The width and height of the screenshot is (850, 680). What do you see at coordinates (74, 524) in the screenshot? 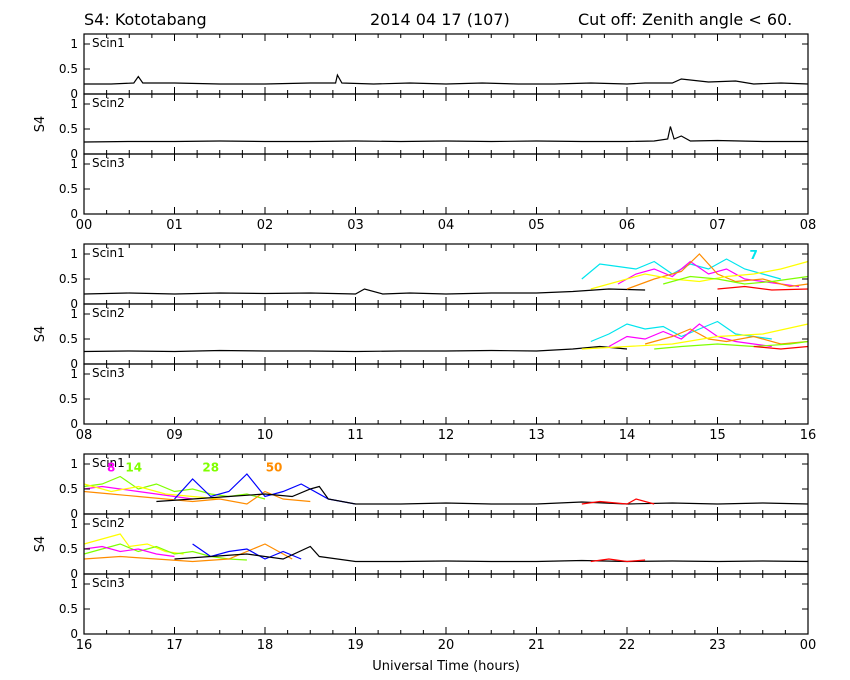
I see `y-tick-label-b2-p1-2: 1` at bounding box center [74, 524].